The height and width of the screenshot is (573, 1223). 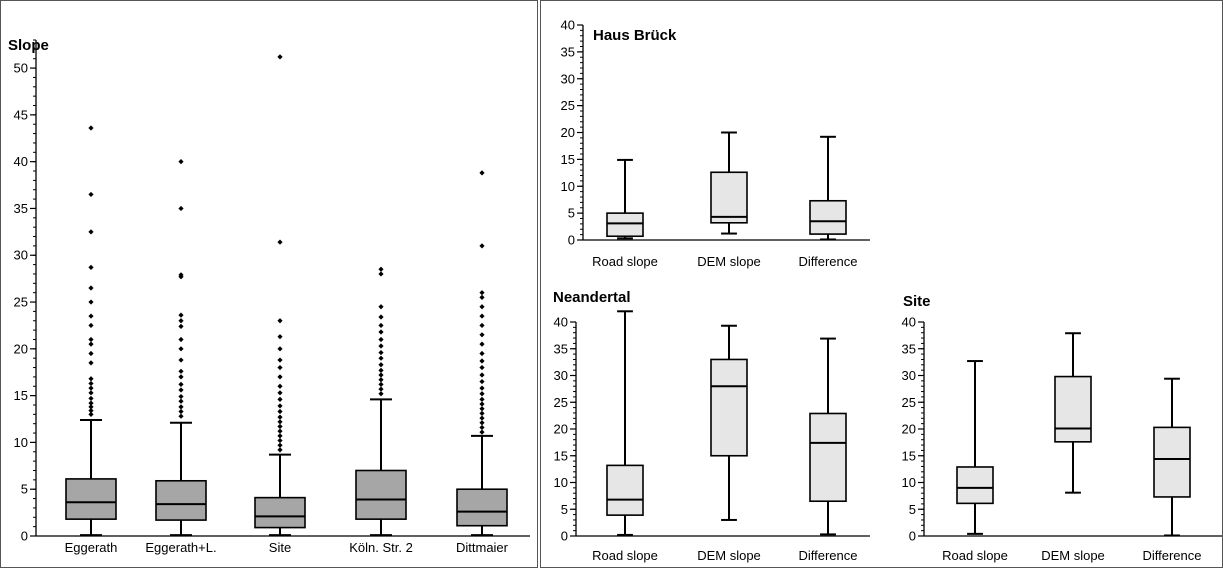 What do you see at coordinates (21, 395) in the screenshot?
I see `y-tick-label: 15` at bounding box center [21, 395].